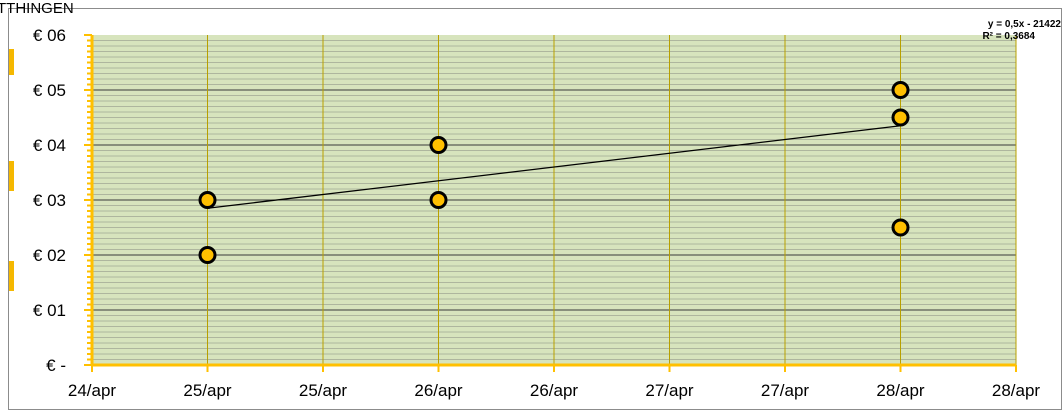 This screenshot has height=411, width=1064. I want to click on trendline-r-squared: R² = 0,3684, so click(1008, 36).